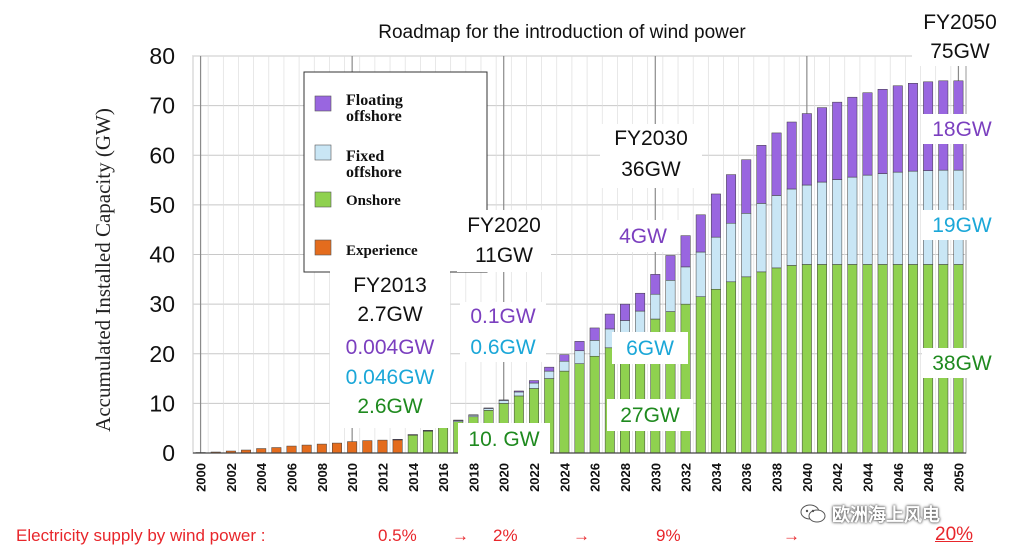  I want to click on bar-fixed-offshore-2030, so click(655, 306).